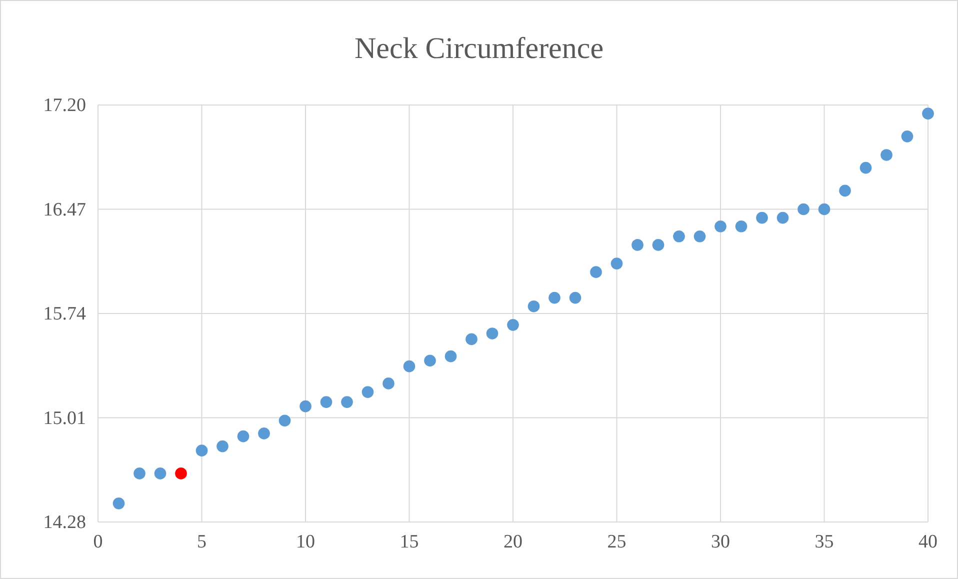 The height and width of the screenshot is (579, 958). Describe the element at coordinates (305, 541) in the screenshot. I see `x-tick-label: 10` at that location.